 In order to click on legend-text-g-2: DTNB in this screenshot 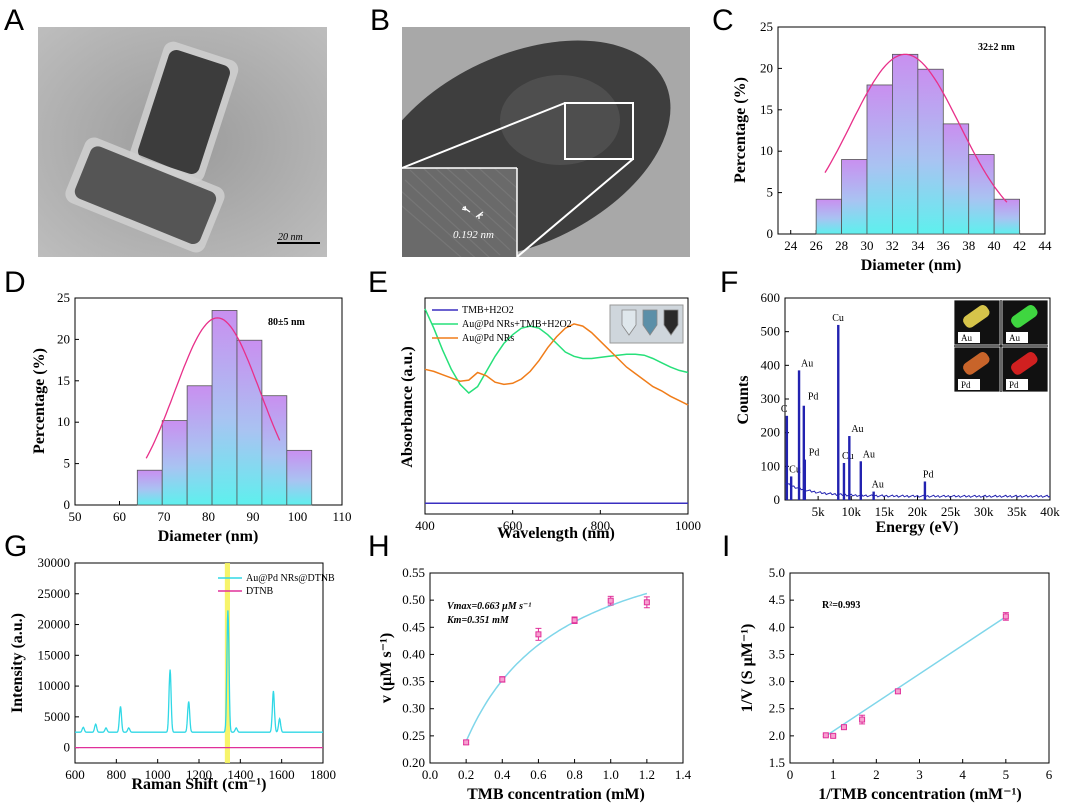, I will do `click(260, 591)`.